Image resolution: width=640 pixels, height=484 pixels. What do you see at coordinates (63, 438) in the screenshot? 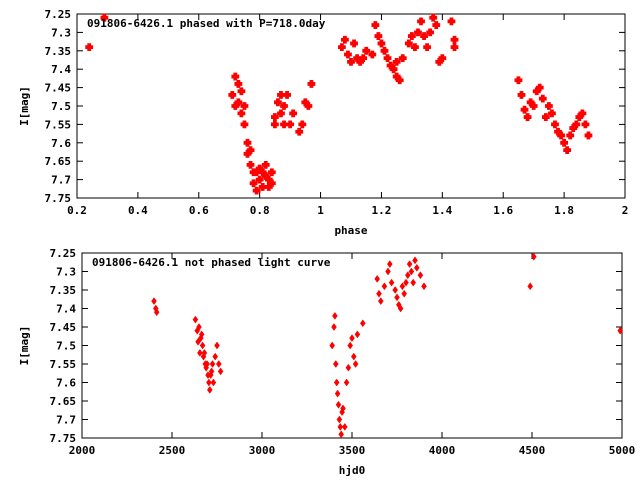
I see `unphased-y-tick-label: 7.75` at bounding box center [63, 438].